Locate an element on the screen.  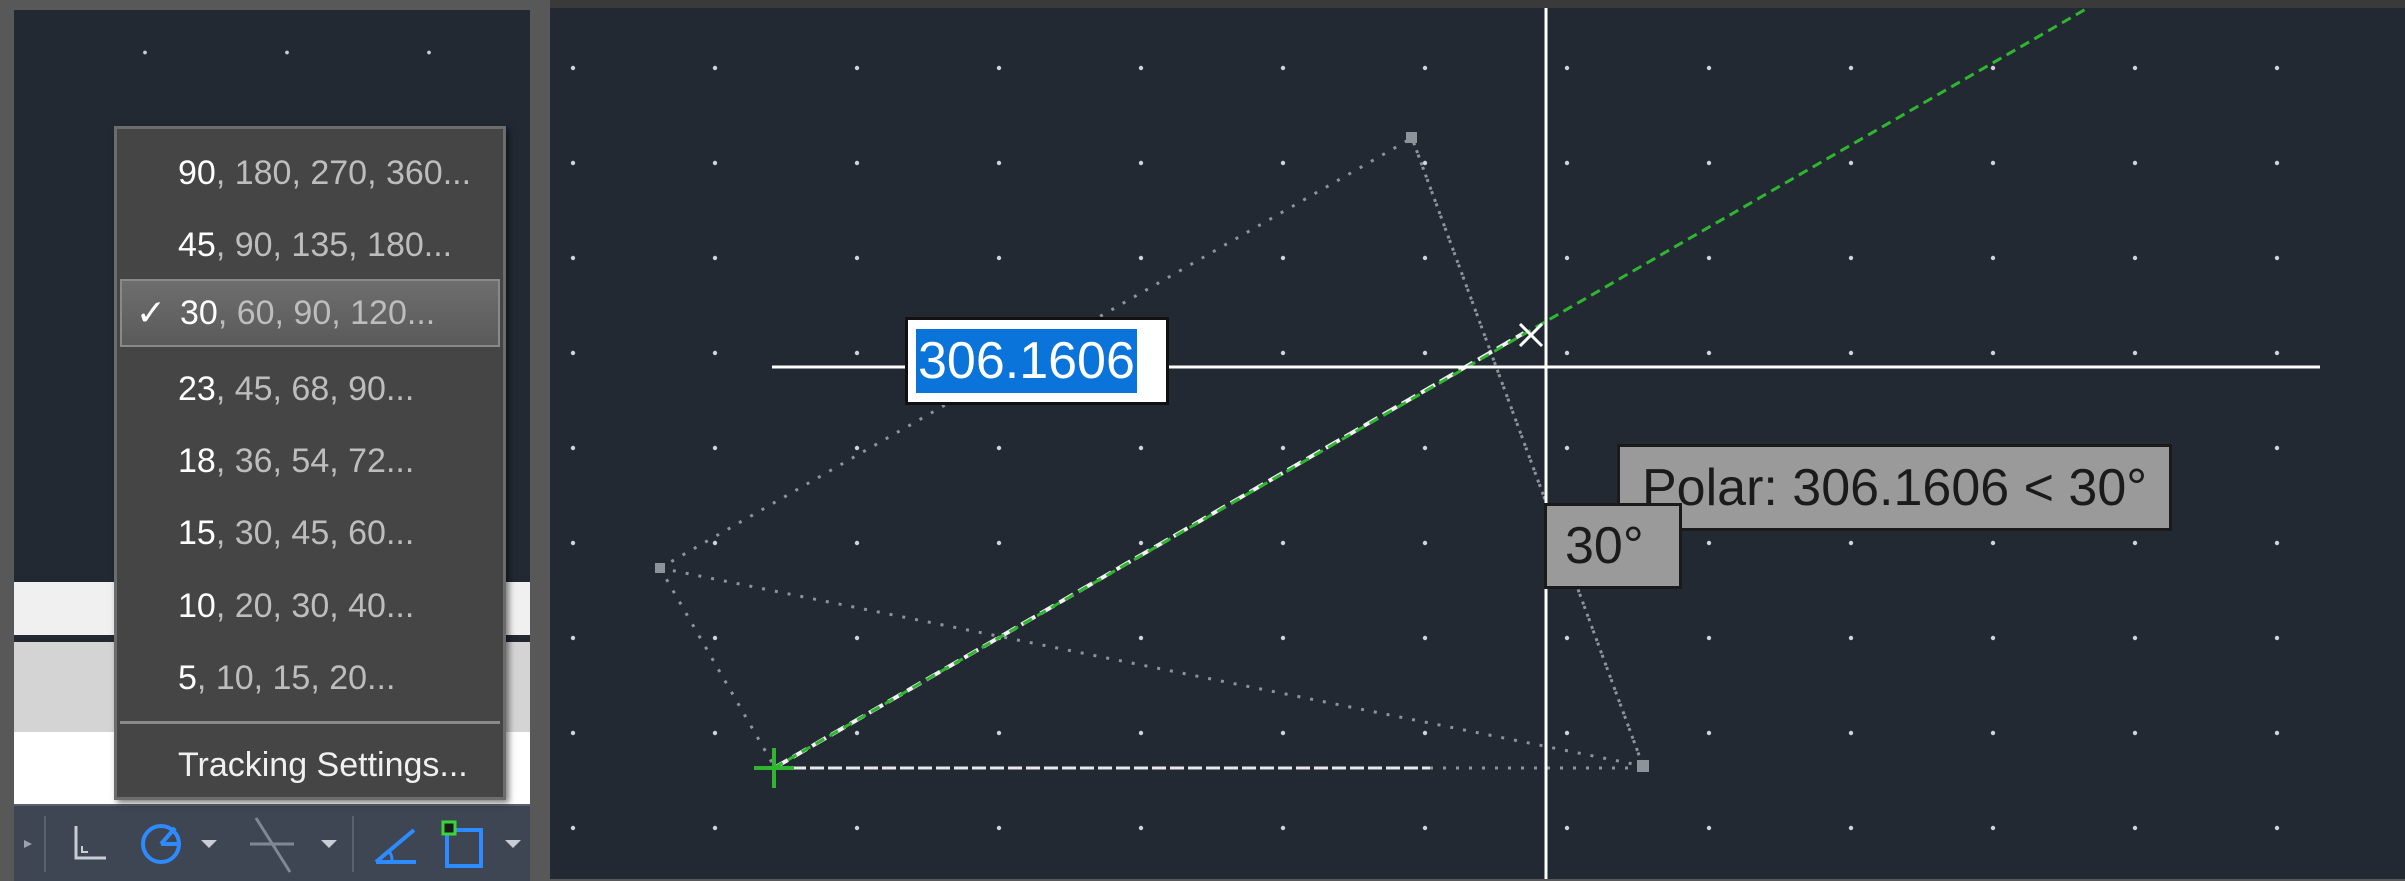
dynamic-input-field: 306.1606 is located at coordinates (1037, 361).